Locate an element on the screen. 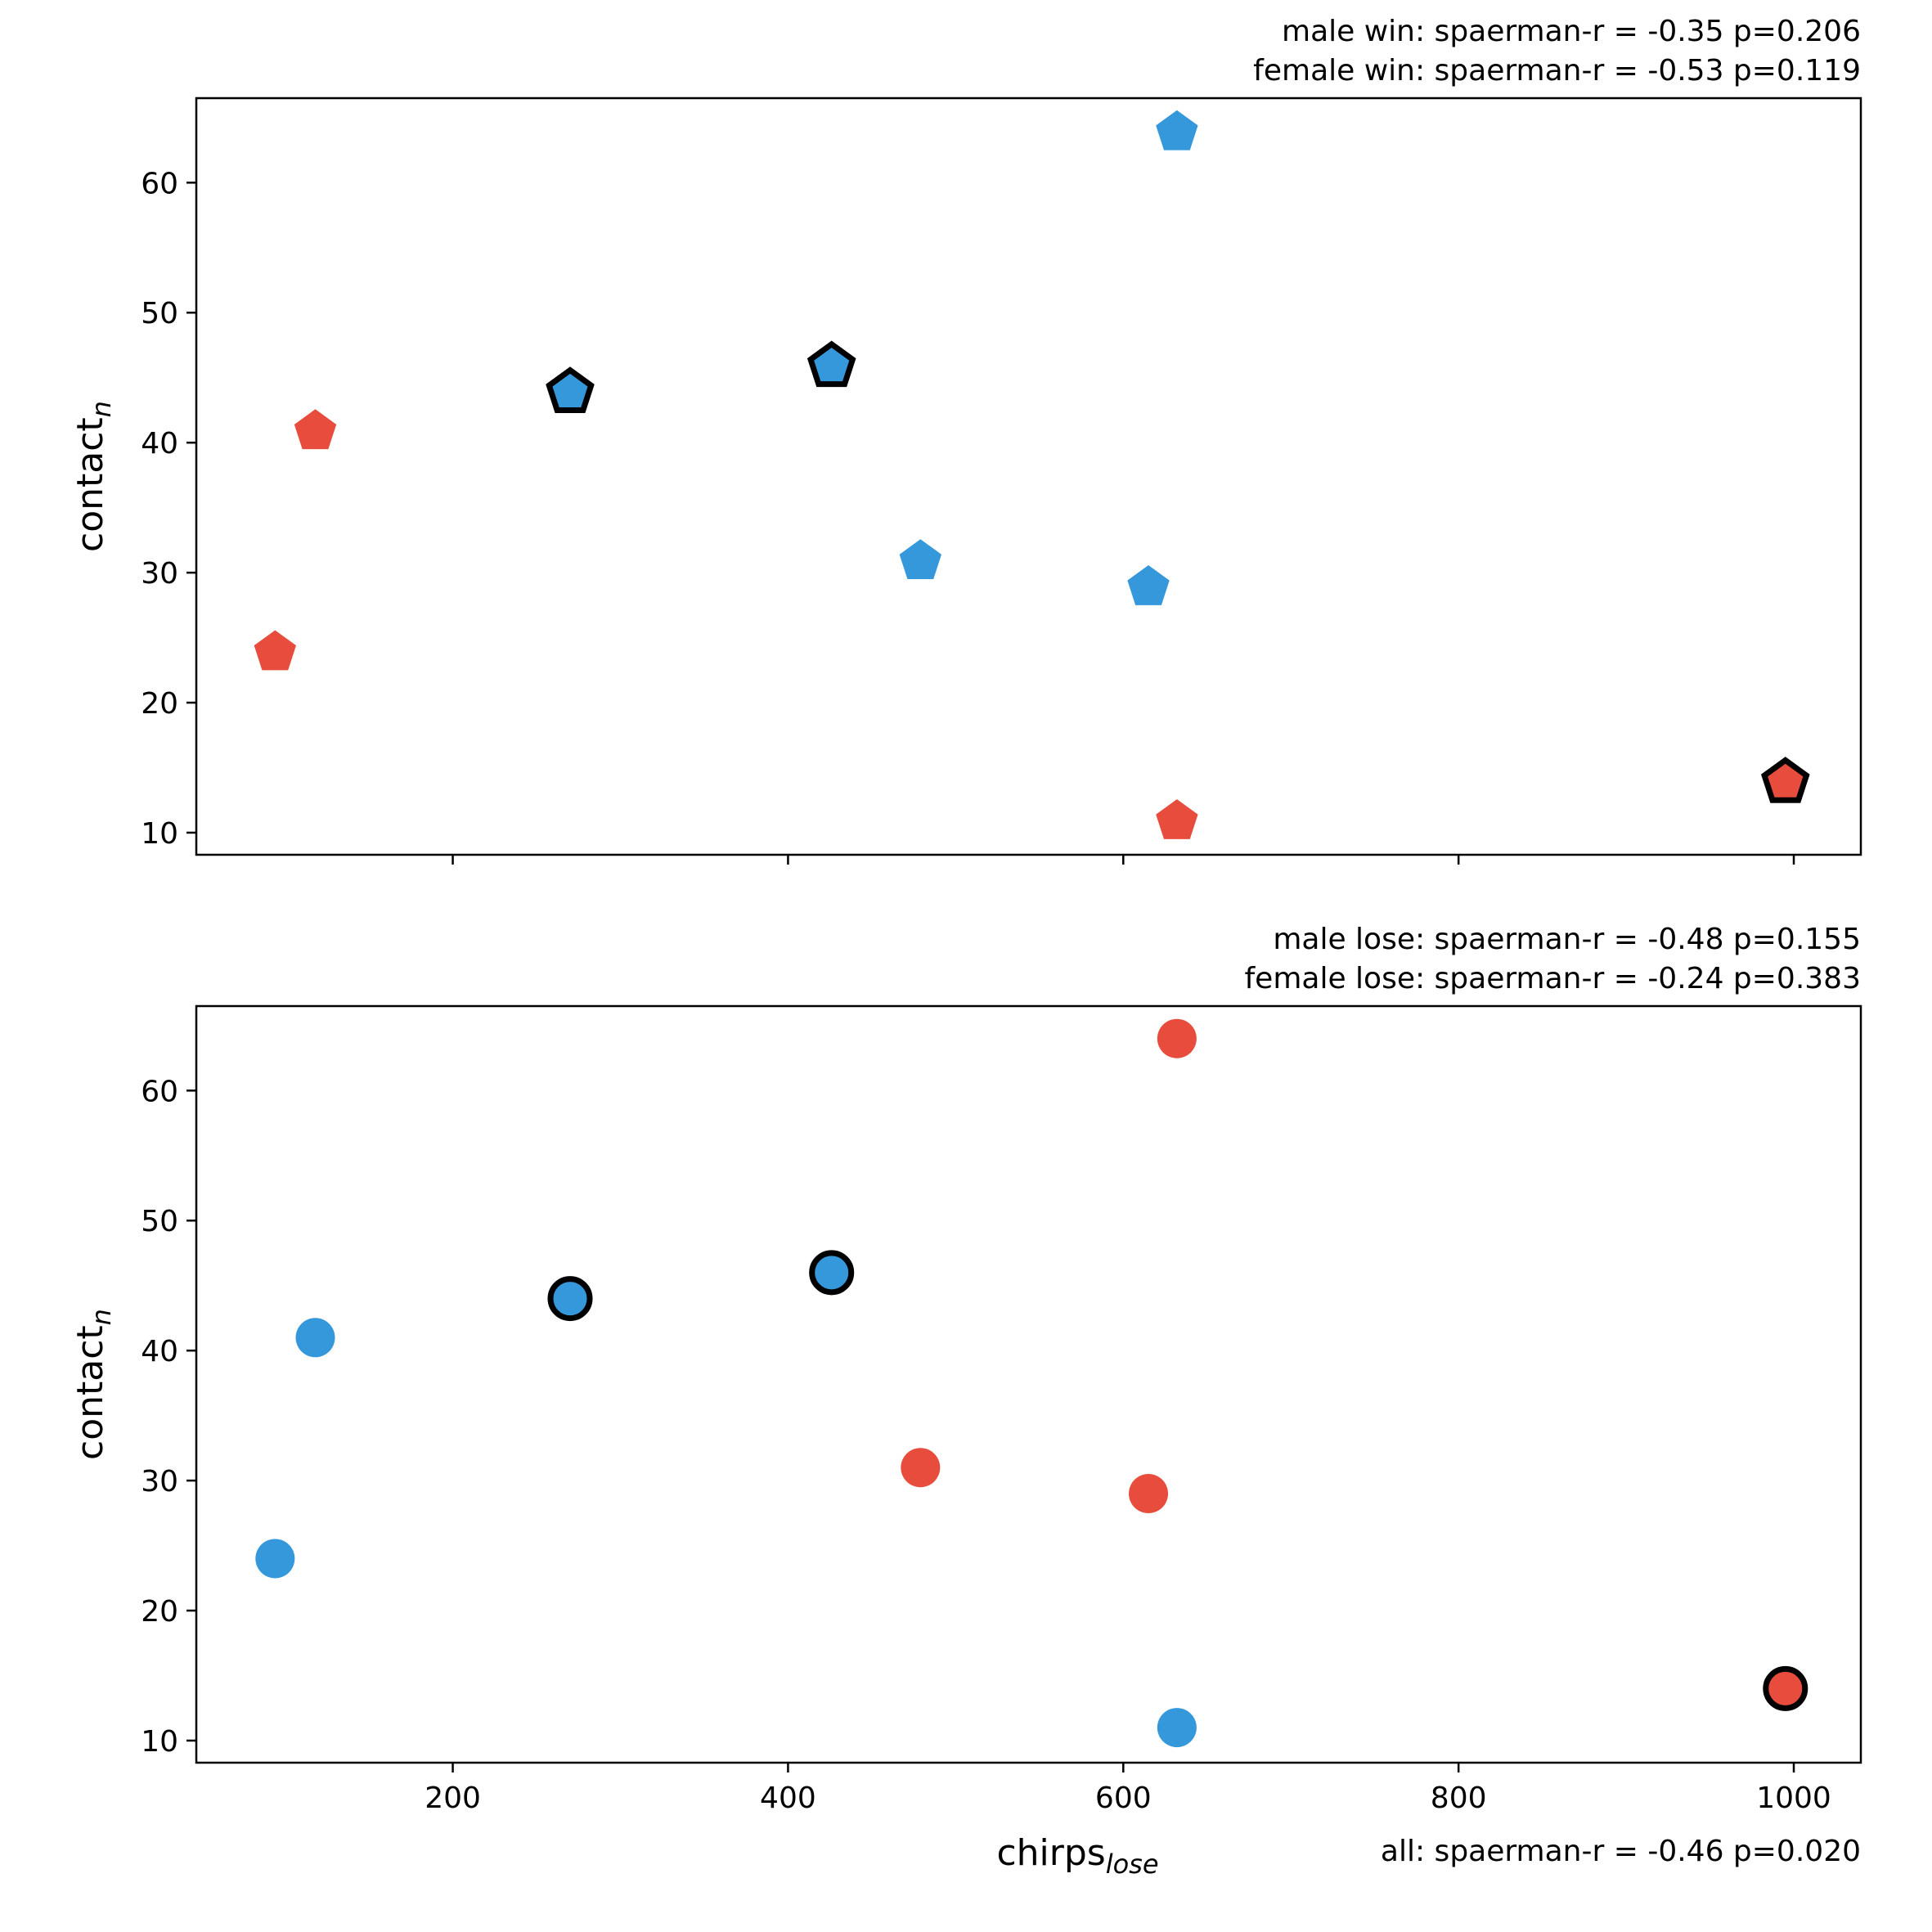 The width and height of the screenshot is (1932, 1932). stat-text: male lose: spaerman-r = -0.48 p=0.155 is located at coordinates (1567, 940).